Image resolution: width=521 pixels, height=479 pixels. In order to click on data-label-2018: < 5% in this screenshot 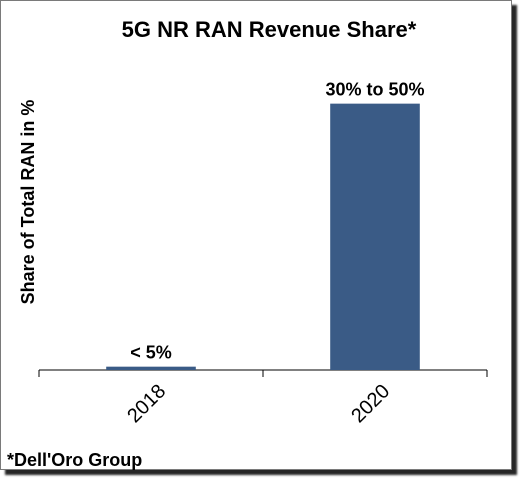, I will do `click(151, 353)`.